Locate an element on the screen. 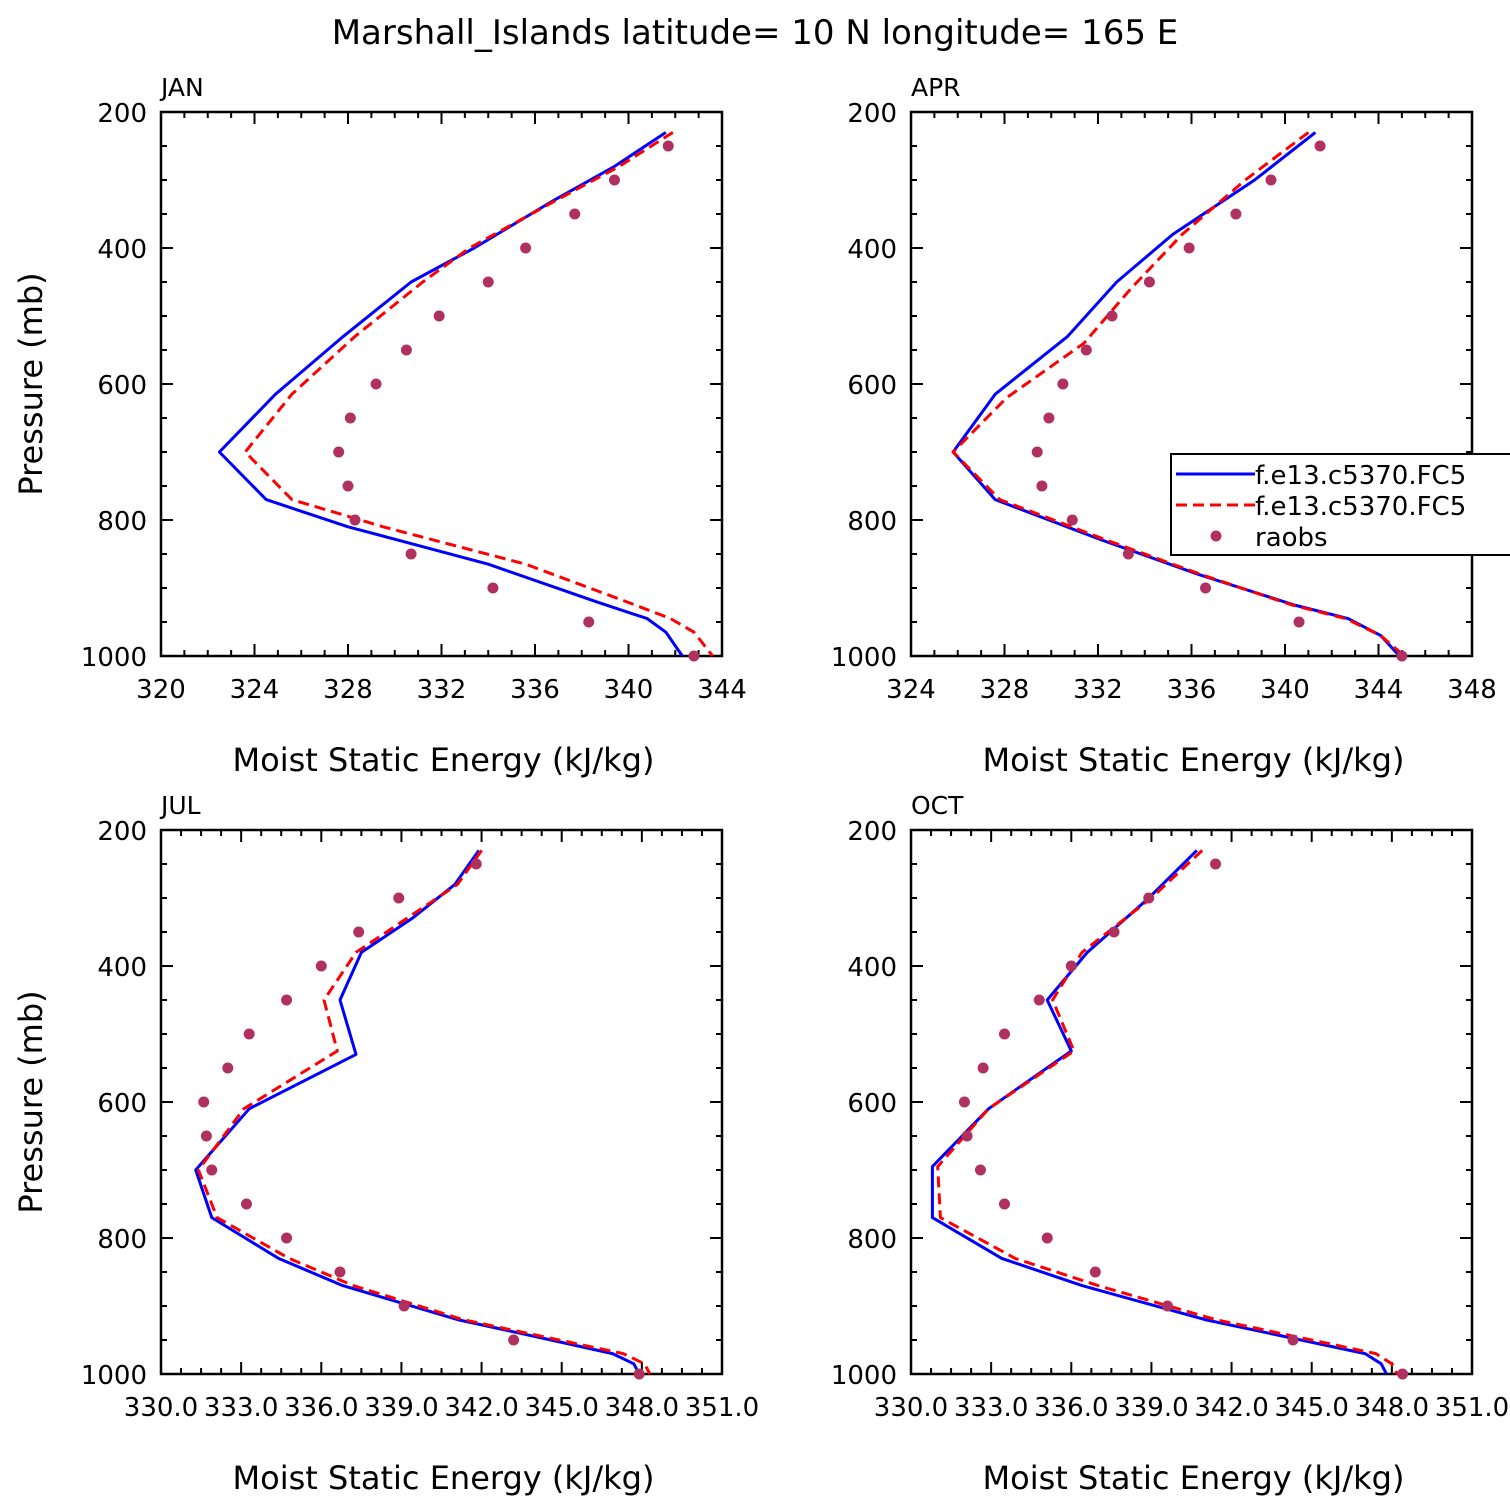 The image size is (1510, 1510). panel-label: OCT is located at coordinates (937, 805).